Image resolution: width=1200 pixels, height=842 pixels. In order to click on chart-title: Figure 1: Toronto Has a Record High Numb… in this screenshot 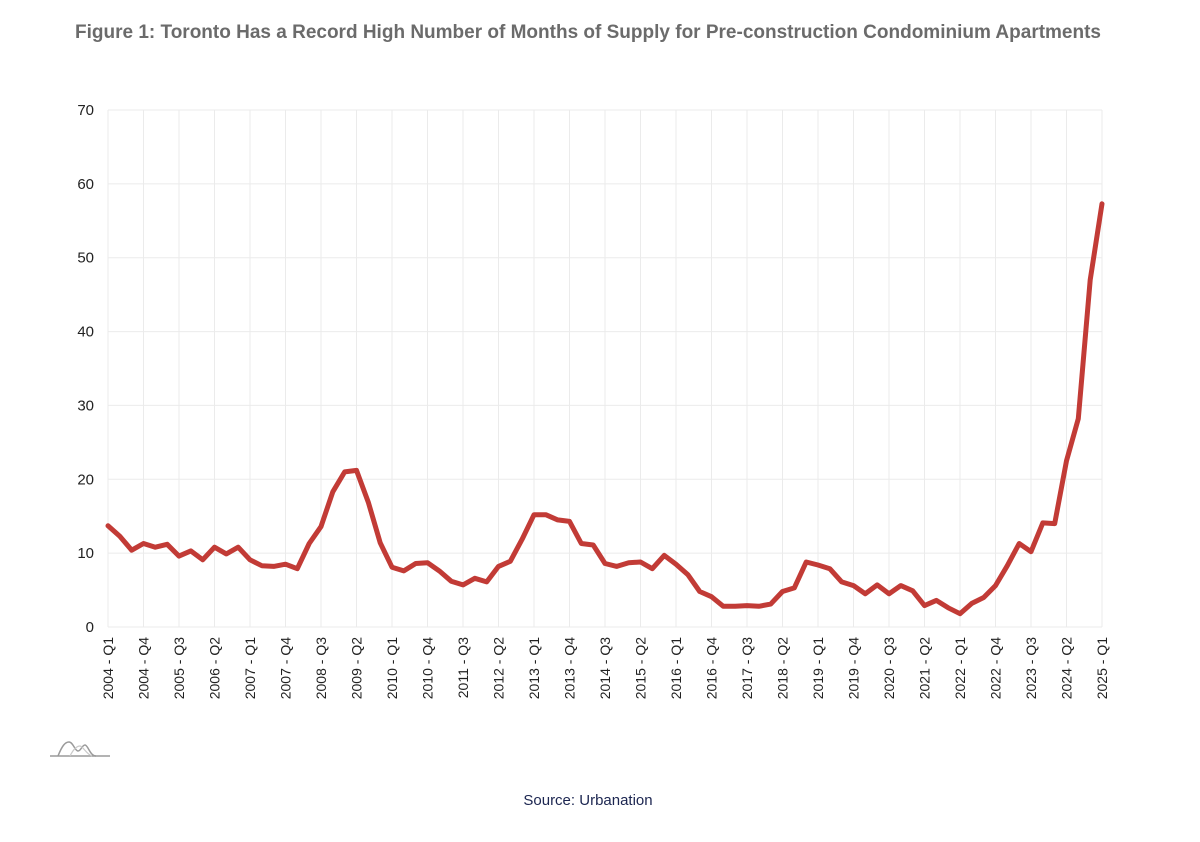, I will do `click(588, 32)`.